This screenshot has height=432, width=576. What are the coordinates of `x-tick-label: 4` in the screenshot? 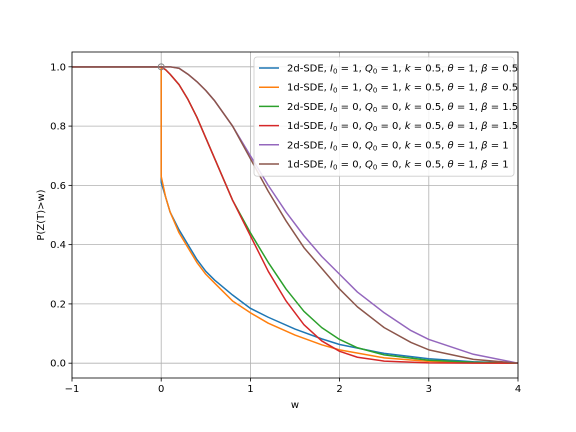 It's located at (518, 389).